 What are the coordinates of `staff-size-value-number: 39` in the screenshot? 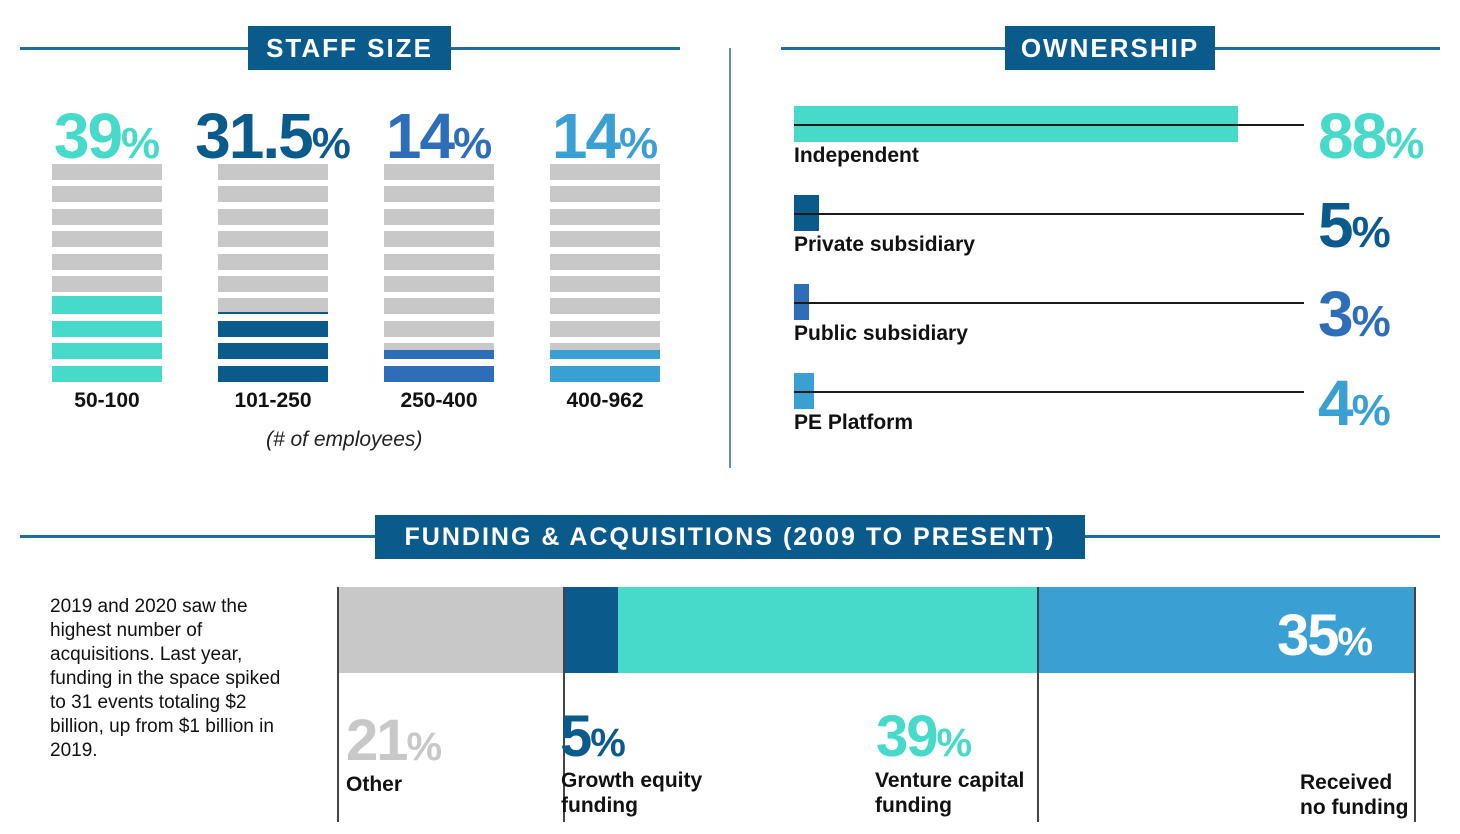 It's located at (88, 136).